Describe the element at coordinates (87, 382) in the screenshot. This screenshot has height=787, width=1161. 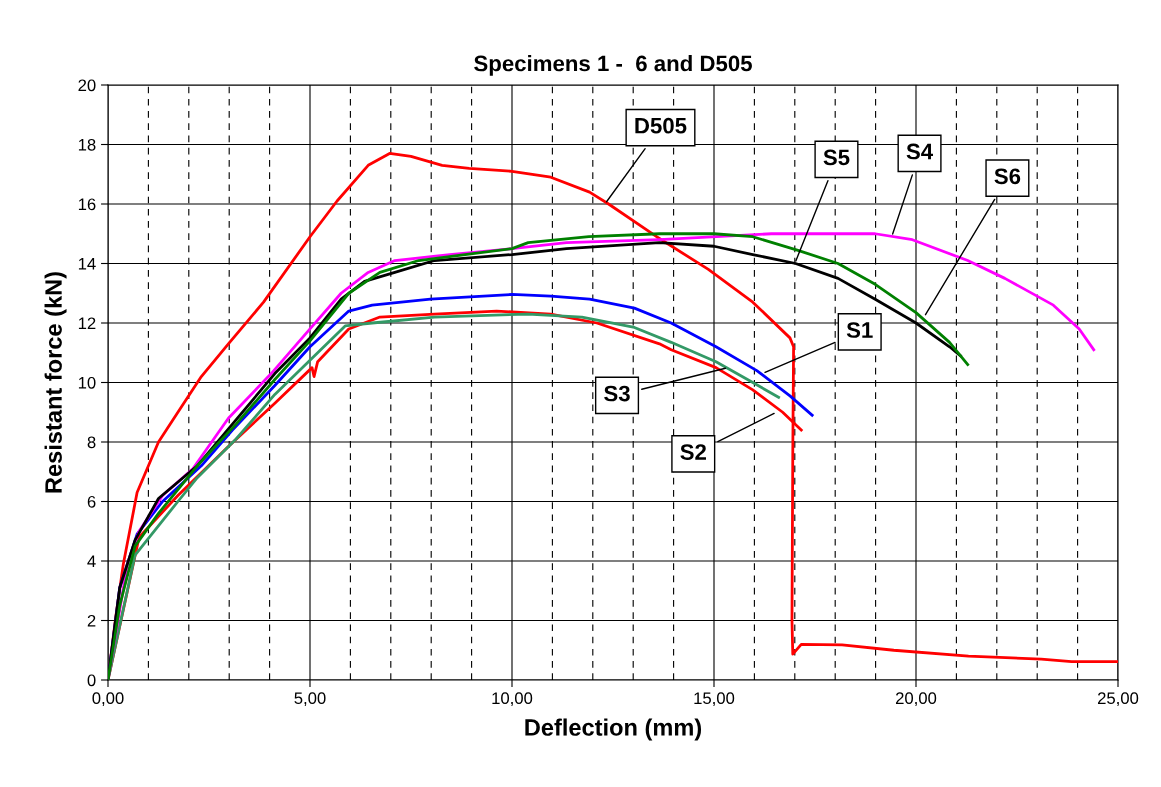
I see `y-tick-label: 10` at that location.